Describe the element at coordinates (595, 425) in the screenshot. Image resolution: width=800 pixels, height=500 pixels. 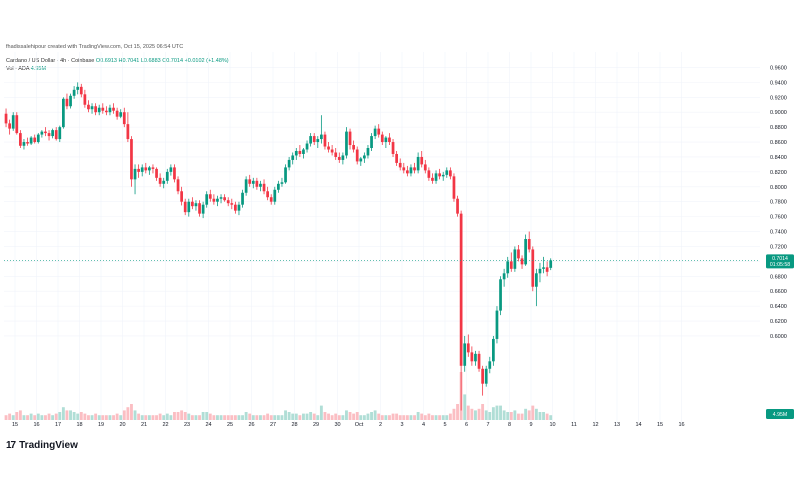
I see `time-tick-label: 12` at that location.